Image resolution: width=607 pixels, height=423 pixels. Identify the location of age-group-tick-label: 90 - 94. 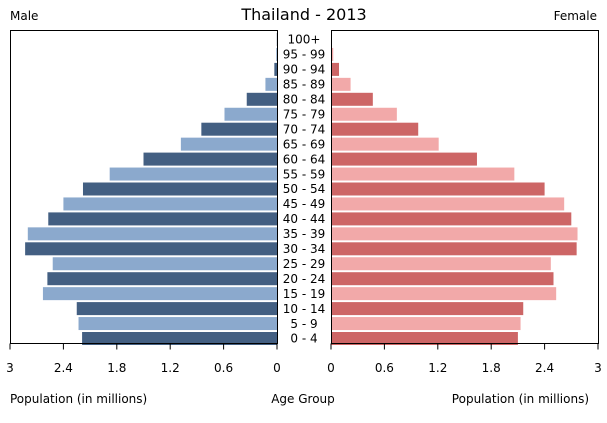
(304, 70).